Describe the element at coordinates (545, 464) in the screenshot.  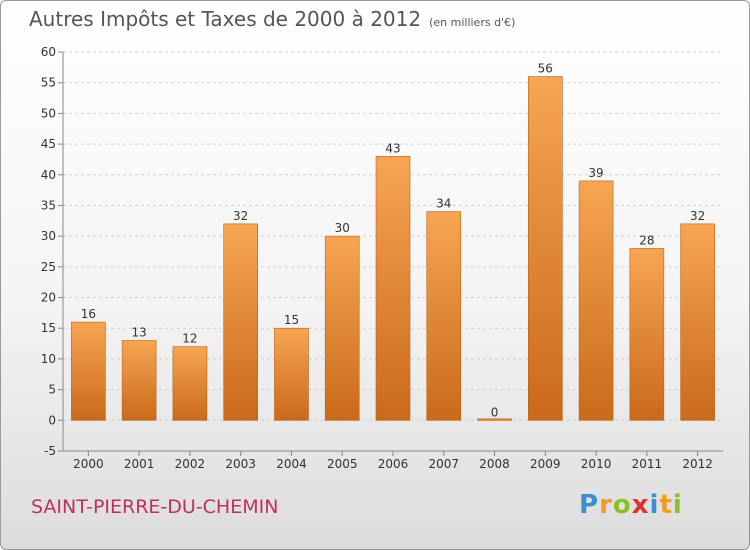
I see `x-tick-label: 2009` at that location.